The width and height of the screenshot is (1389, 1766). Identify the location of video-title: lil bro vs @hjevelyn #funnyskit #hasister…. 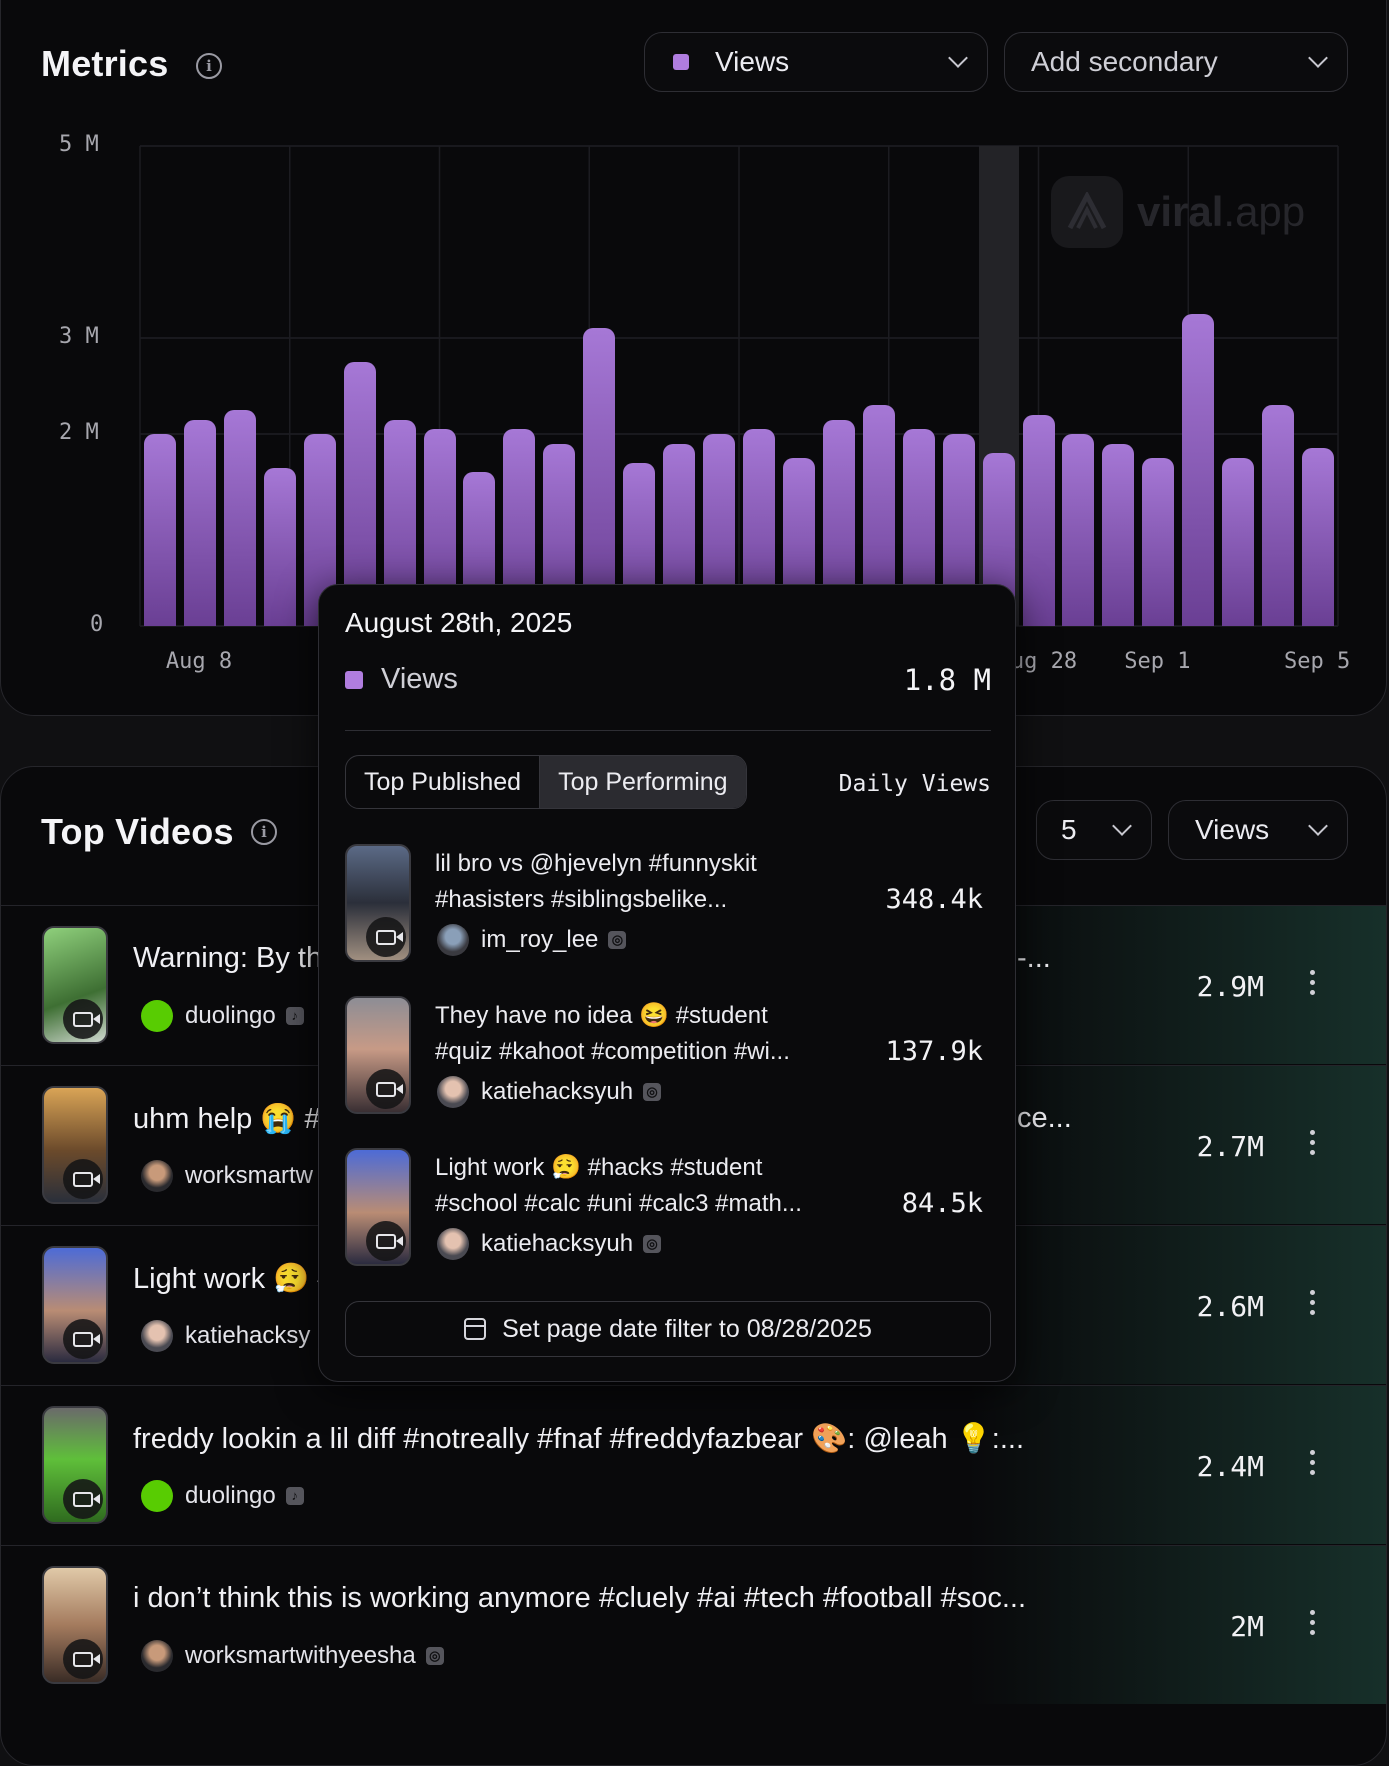
(635, 882).